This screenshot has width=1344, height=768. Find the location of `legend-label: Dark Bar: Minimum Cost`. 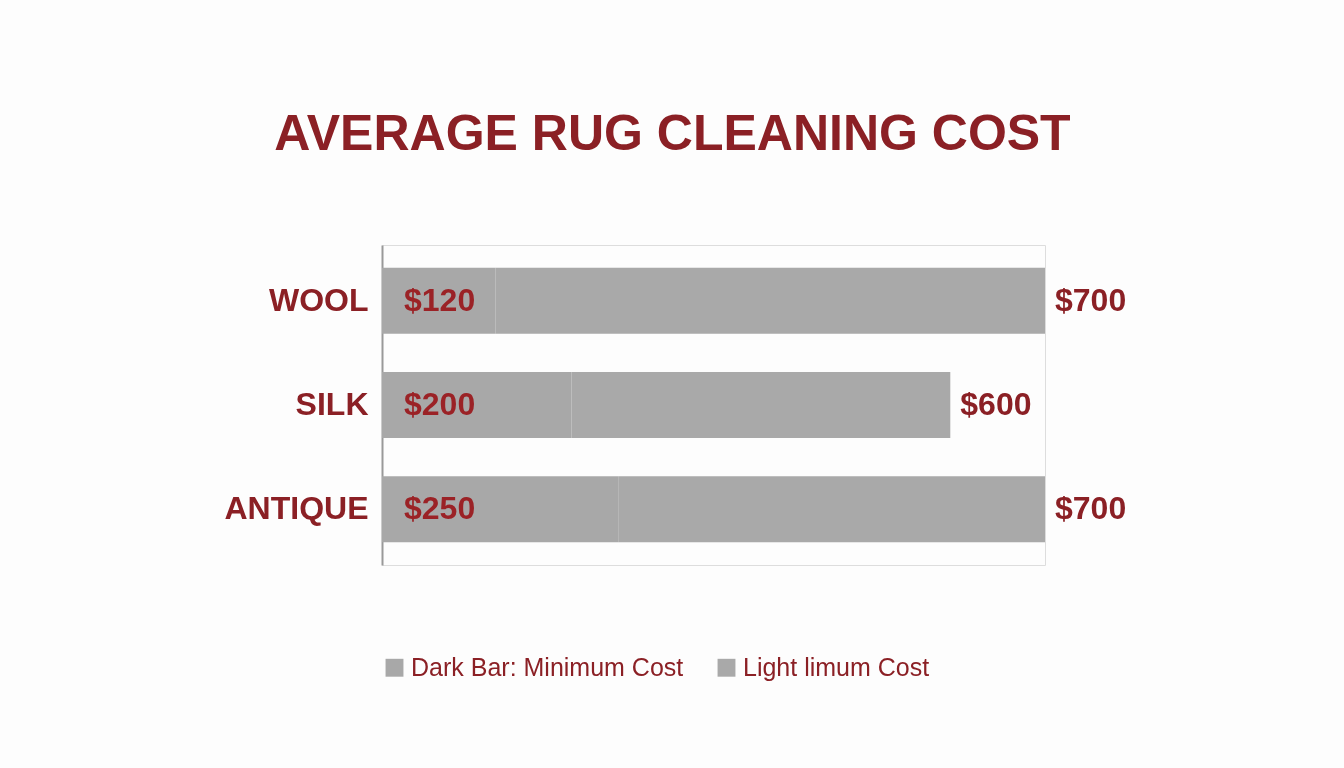

legend-label: Dark Bar: Minimum Cost is located at coordinates (547, 666).